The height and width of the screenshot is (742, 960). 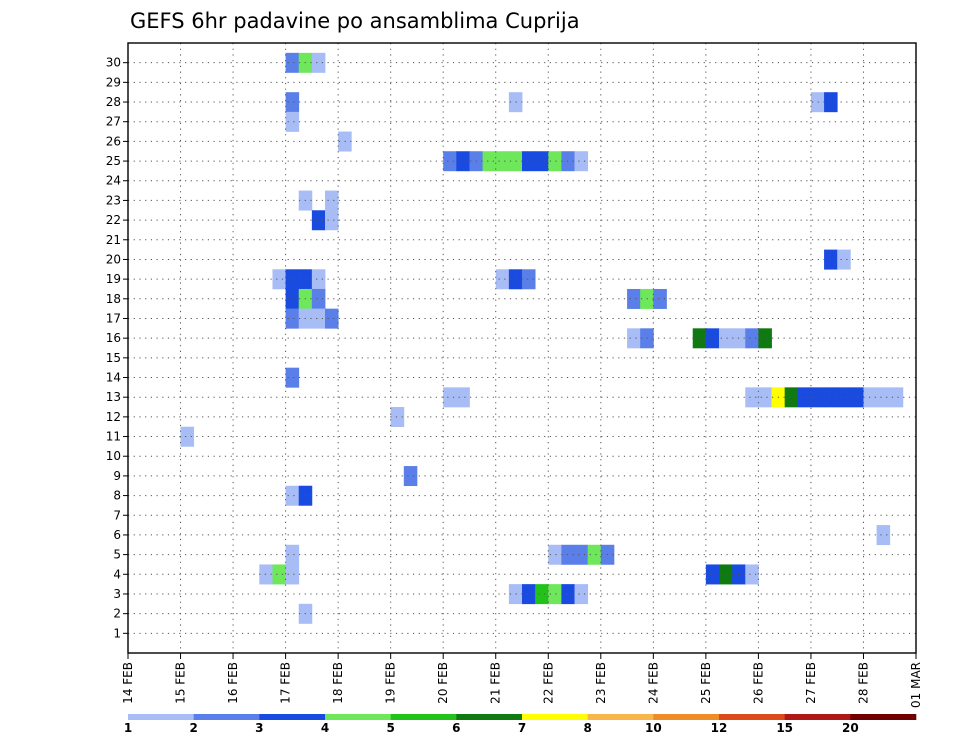 I want to click on legend-label: 12, so click(x=719, y=728).